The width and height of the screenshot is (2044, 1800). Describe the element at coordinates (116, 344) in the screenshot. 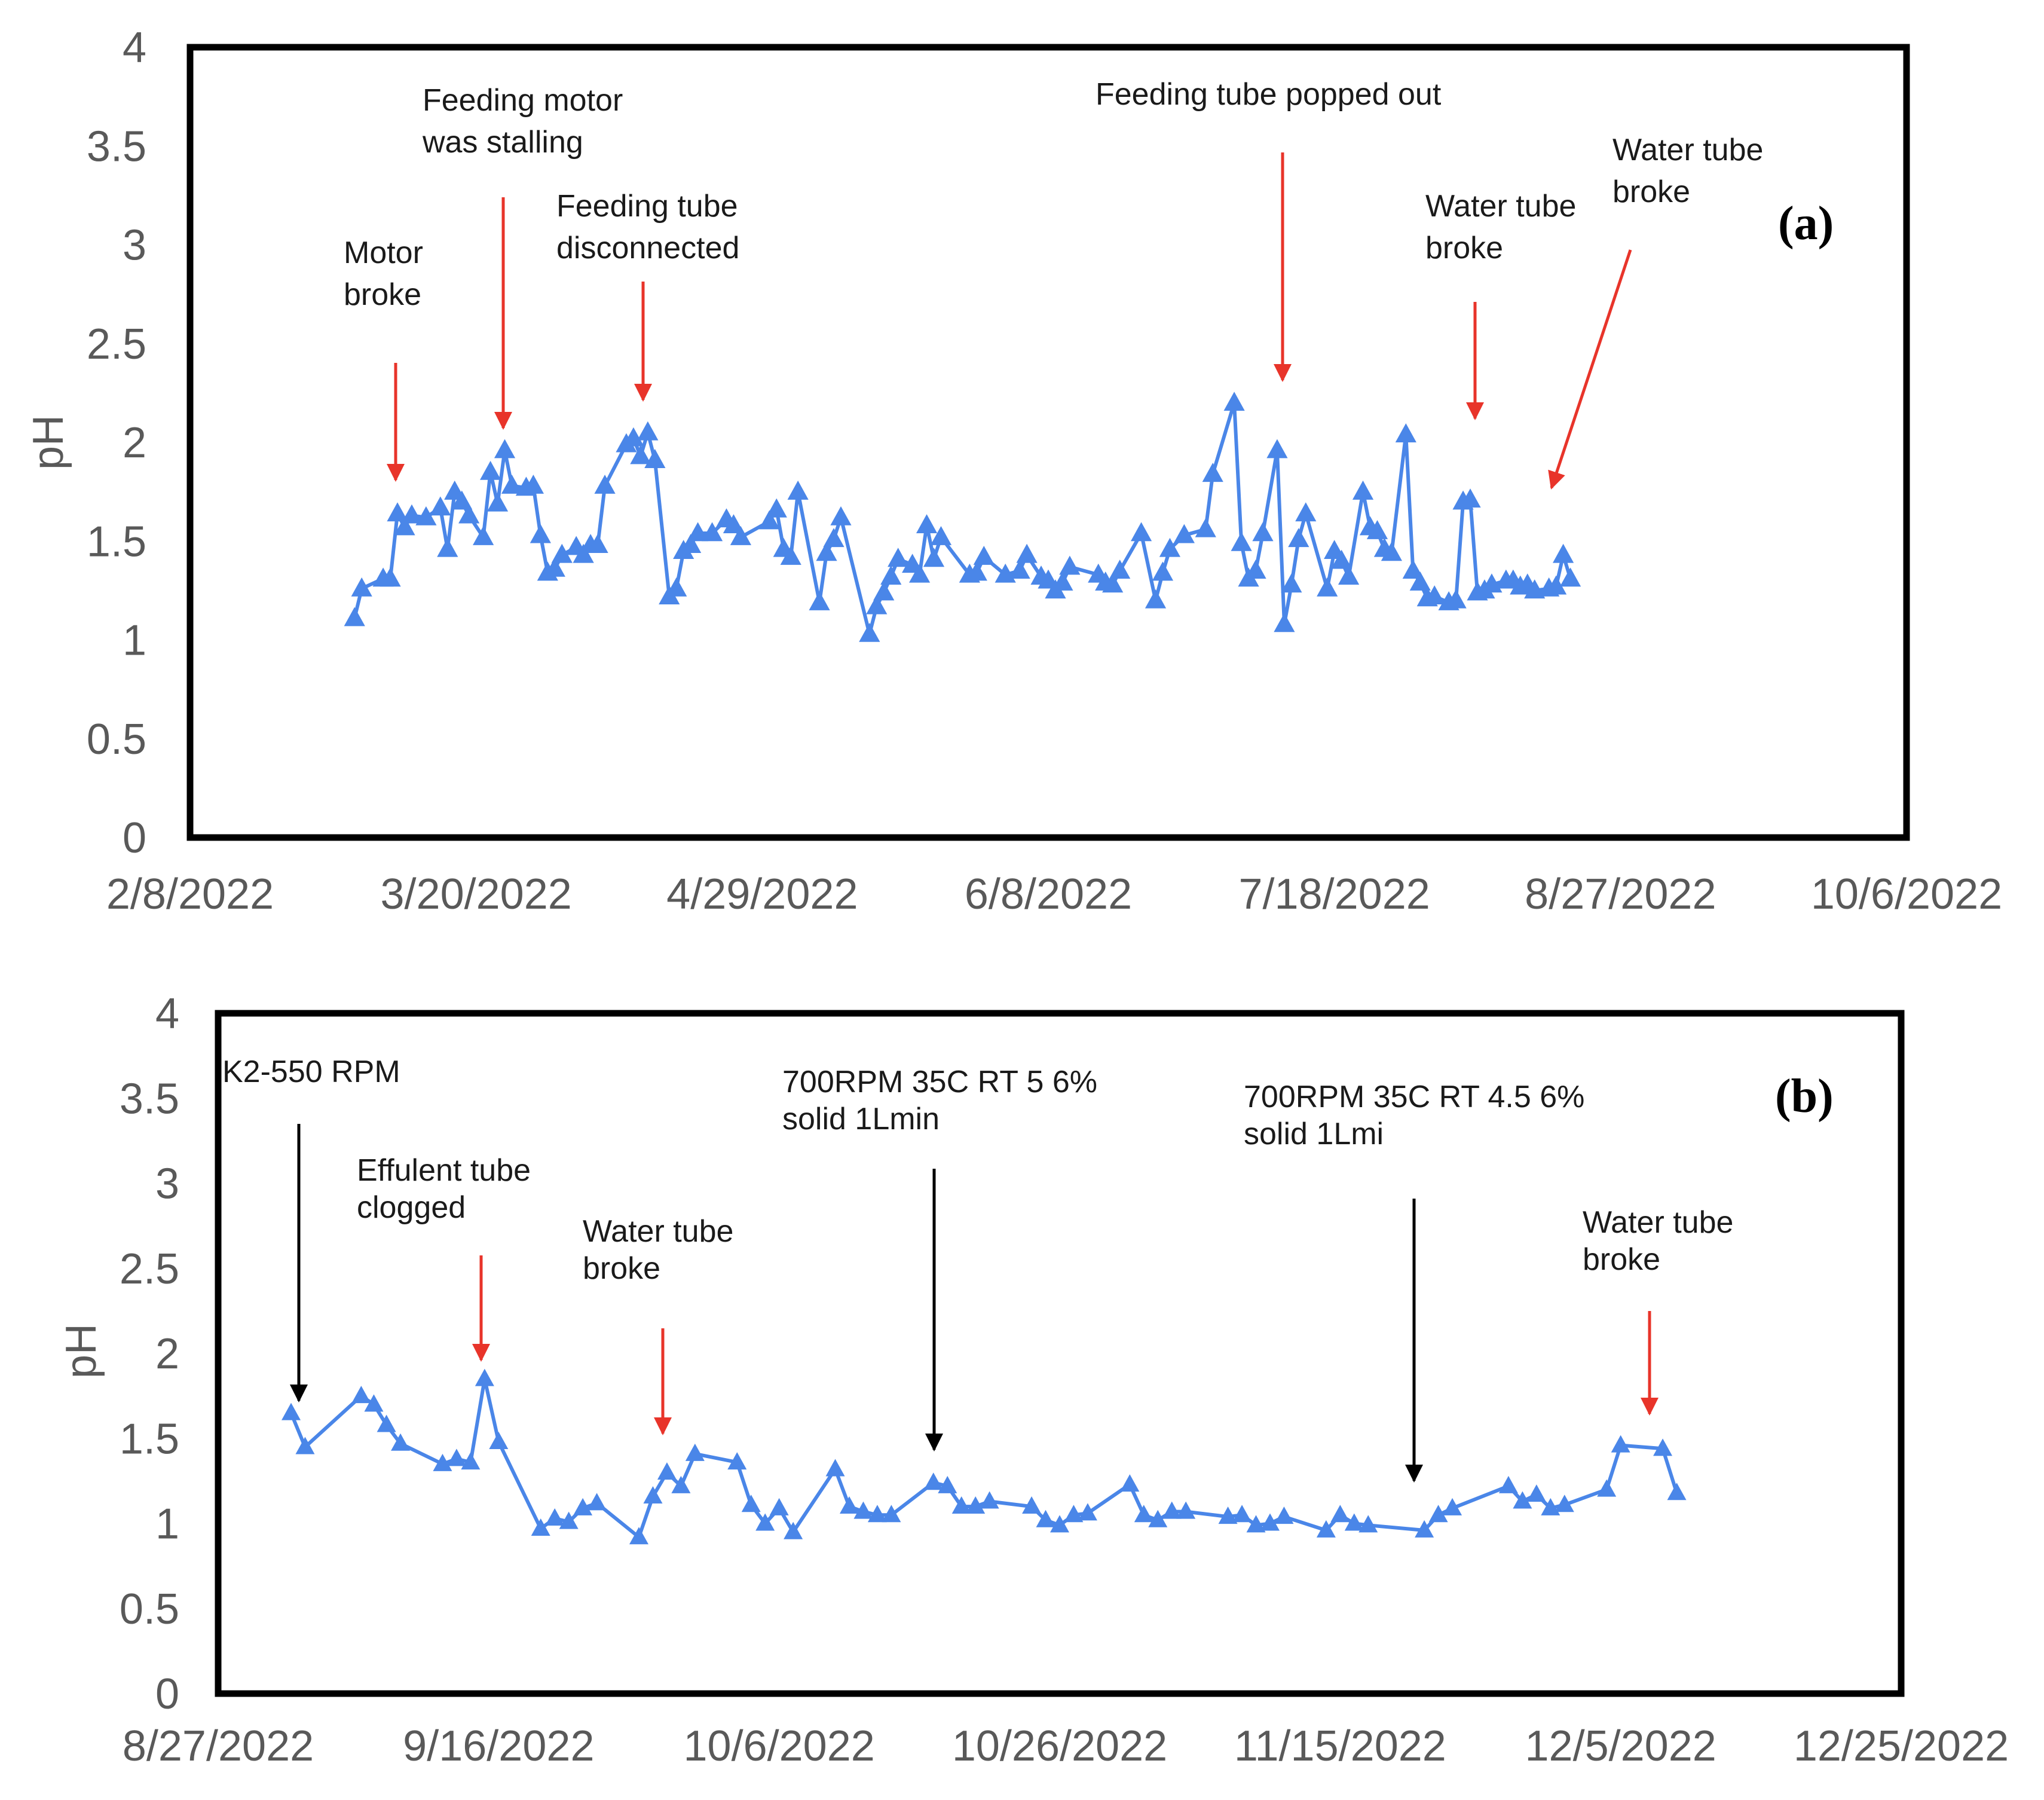

I see `y-tick-label: 2.5` at that location.